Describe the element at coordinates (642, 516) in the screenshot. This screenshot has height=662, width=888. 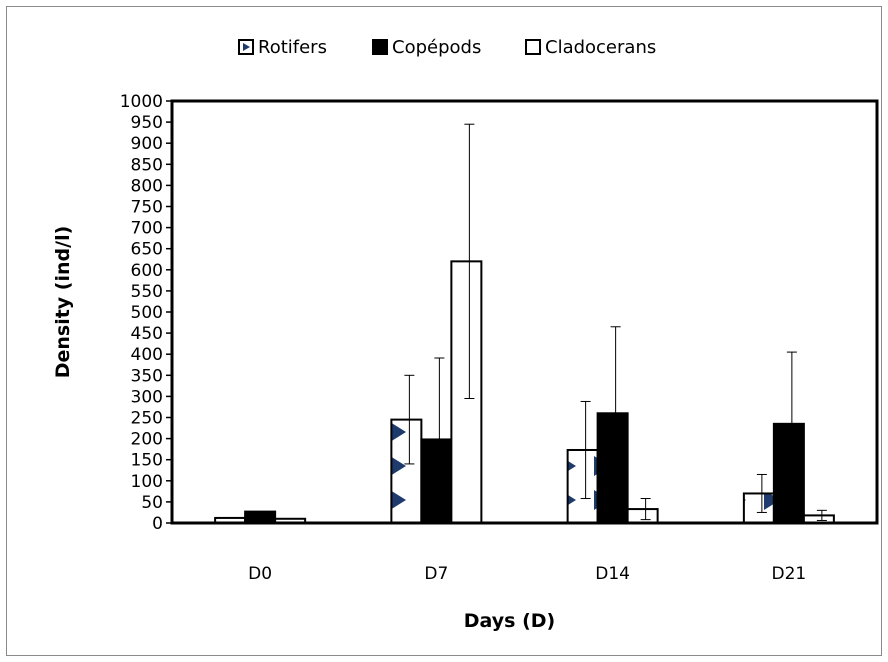
I see `bar-cladocerans-d14` at that location.